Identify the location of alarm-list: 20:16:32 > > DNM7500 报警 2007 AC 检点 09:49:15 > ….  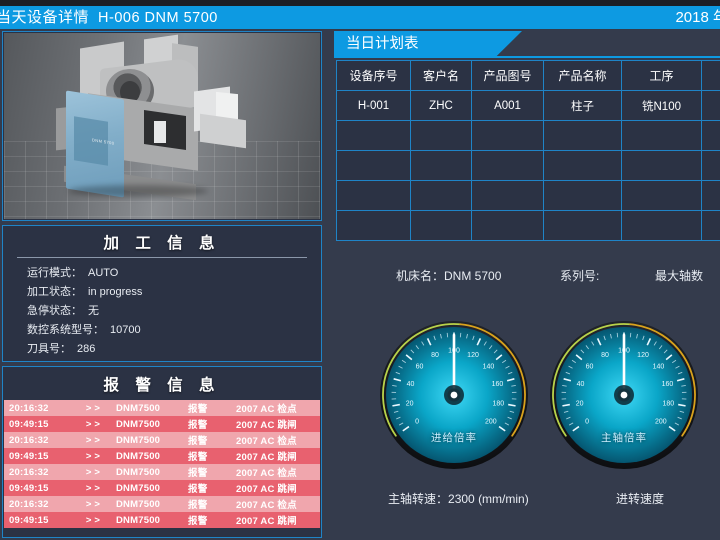
(162, 464).